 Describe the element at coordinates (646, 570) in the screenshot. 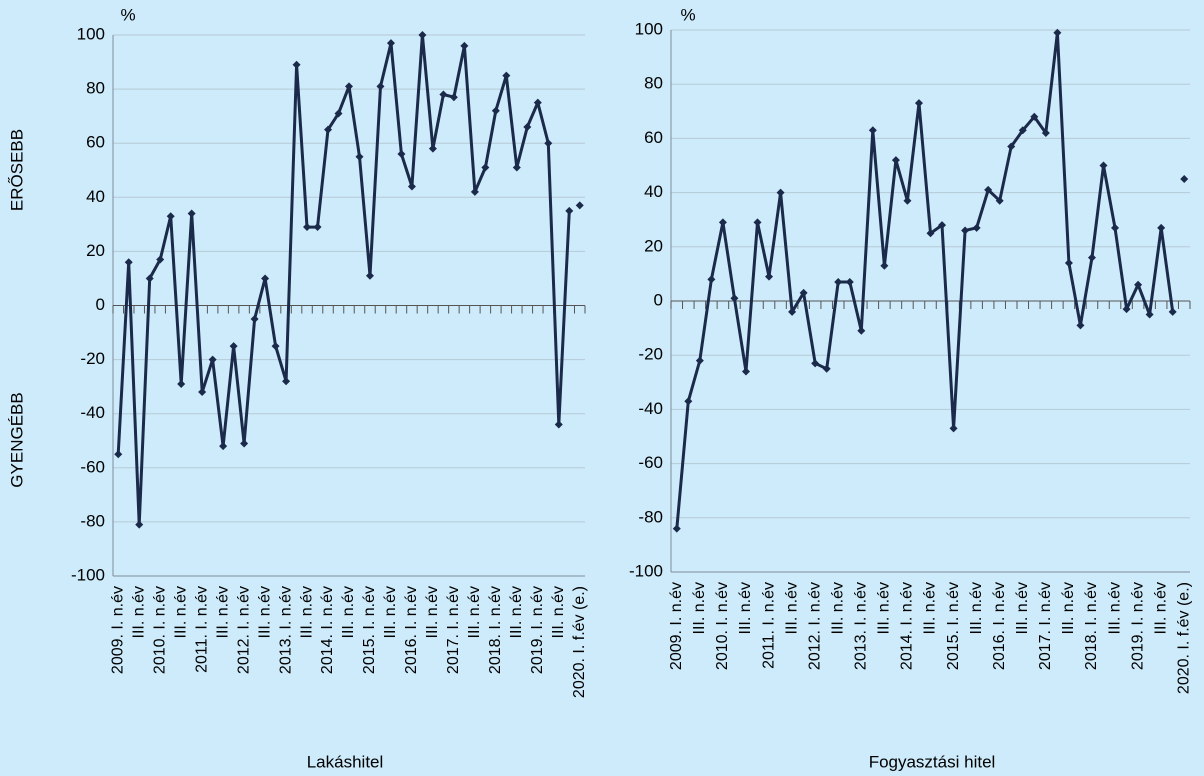

I see `y-tick-label: -100` at that location.